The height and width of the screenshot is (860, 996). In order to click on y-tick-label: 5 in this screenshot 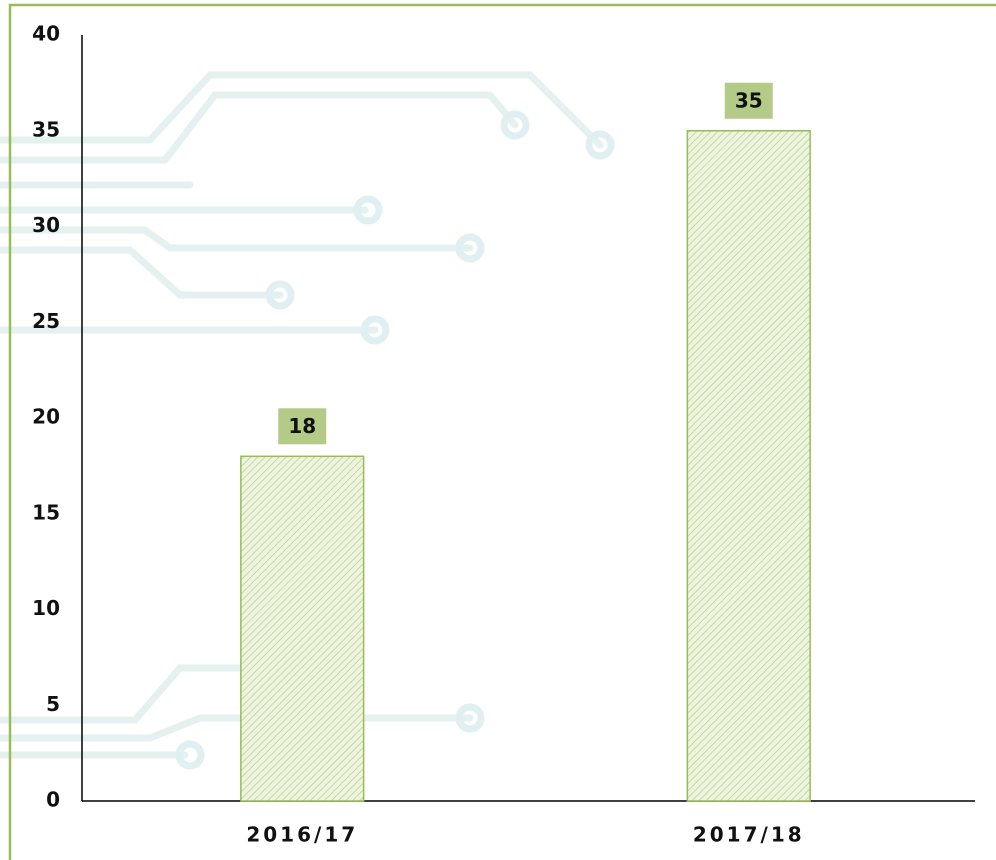, I will do `click(53, 704)`.